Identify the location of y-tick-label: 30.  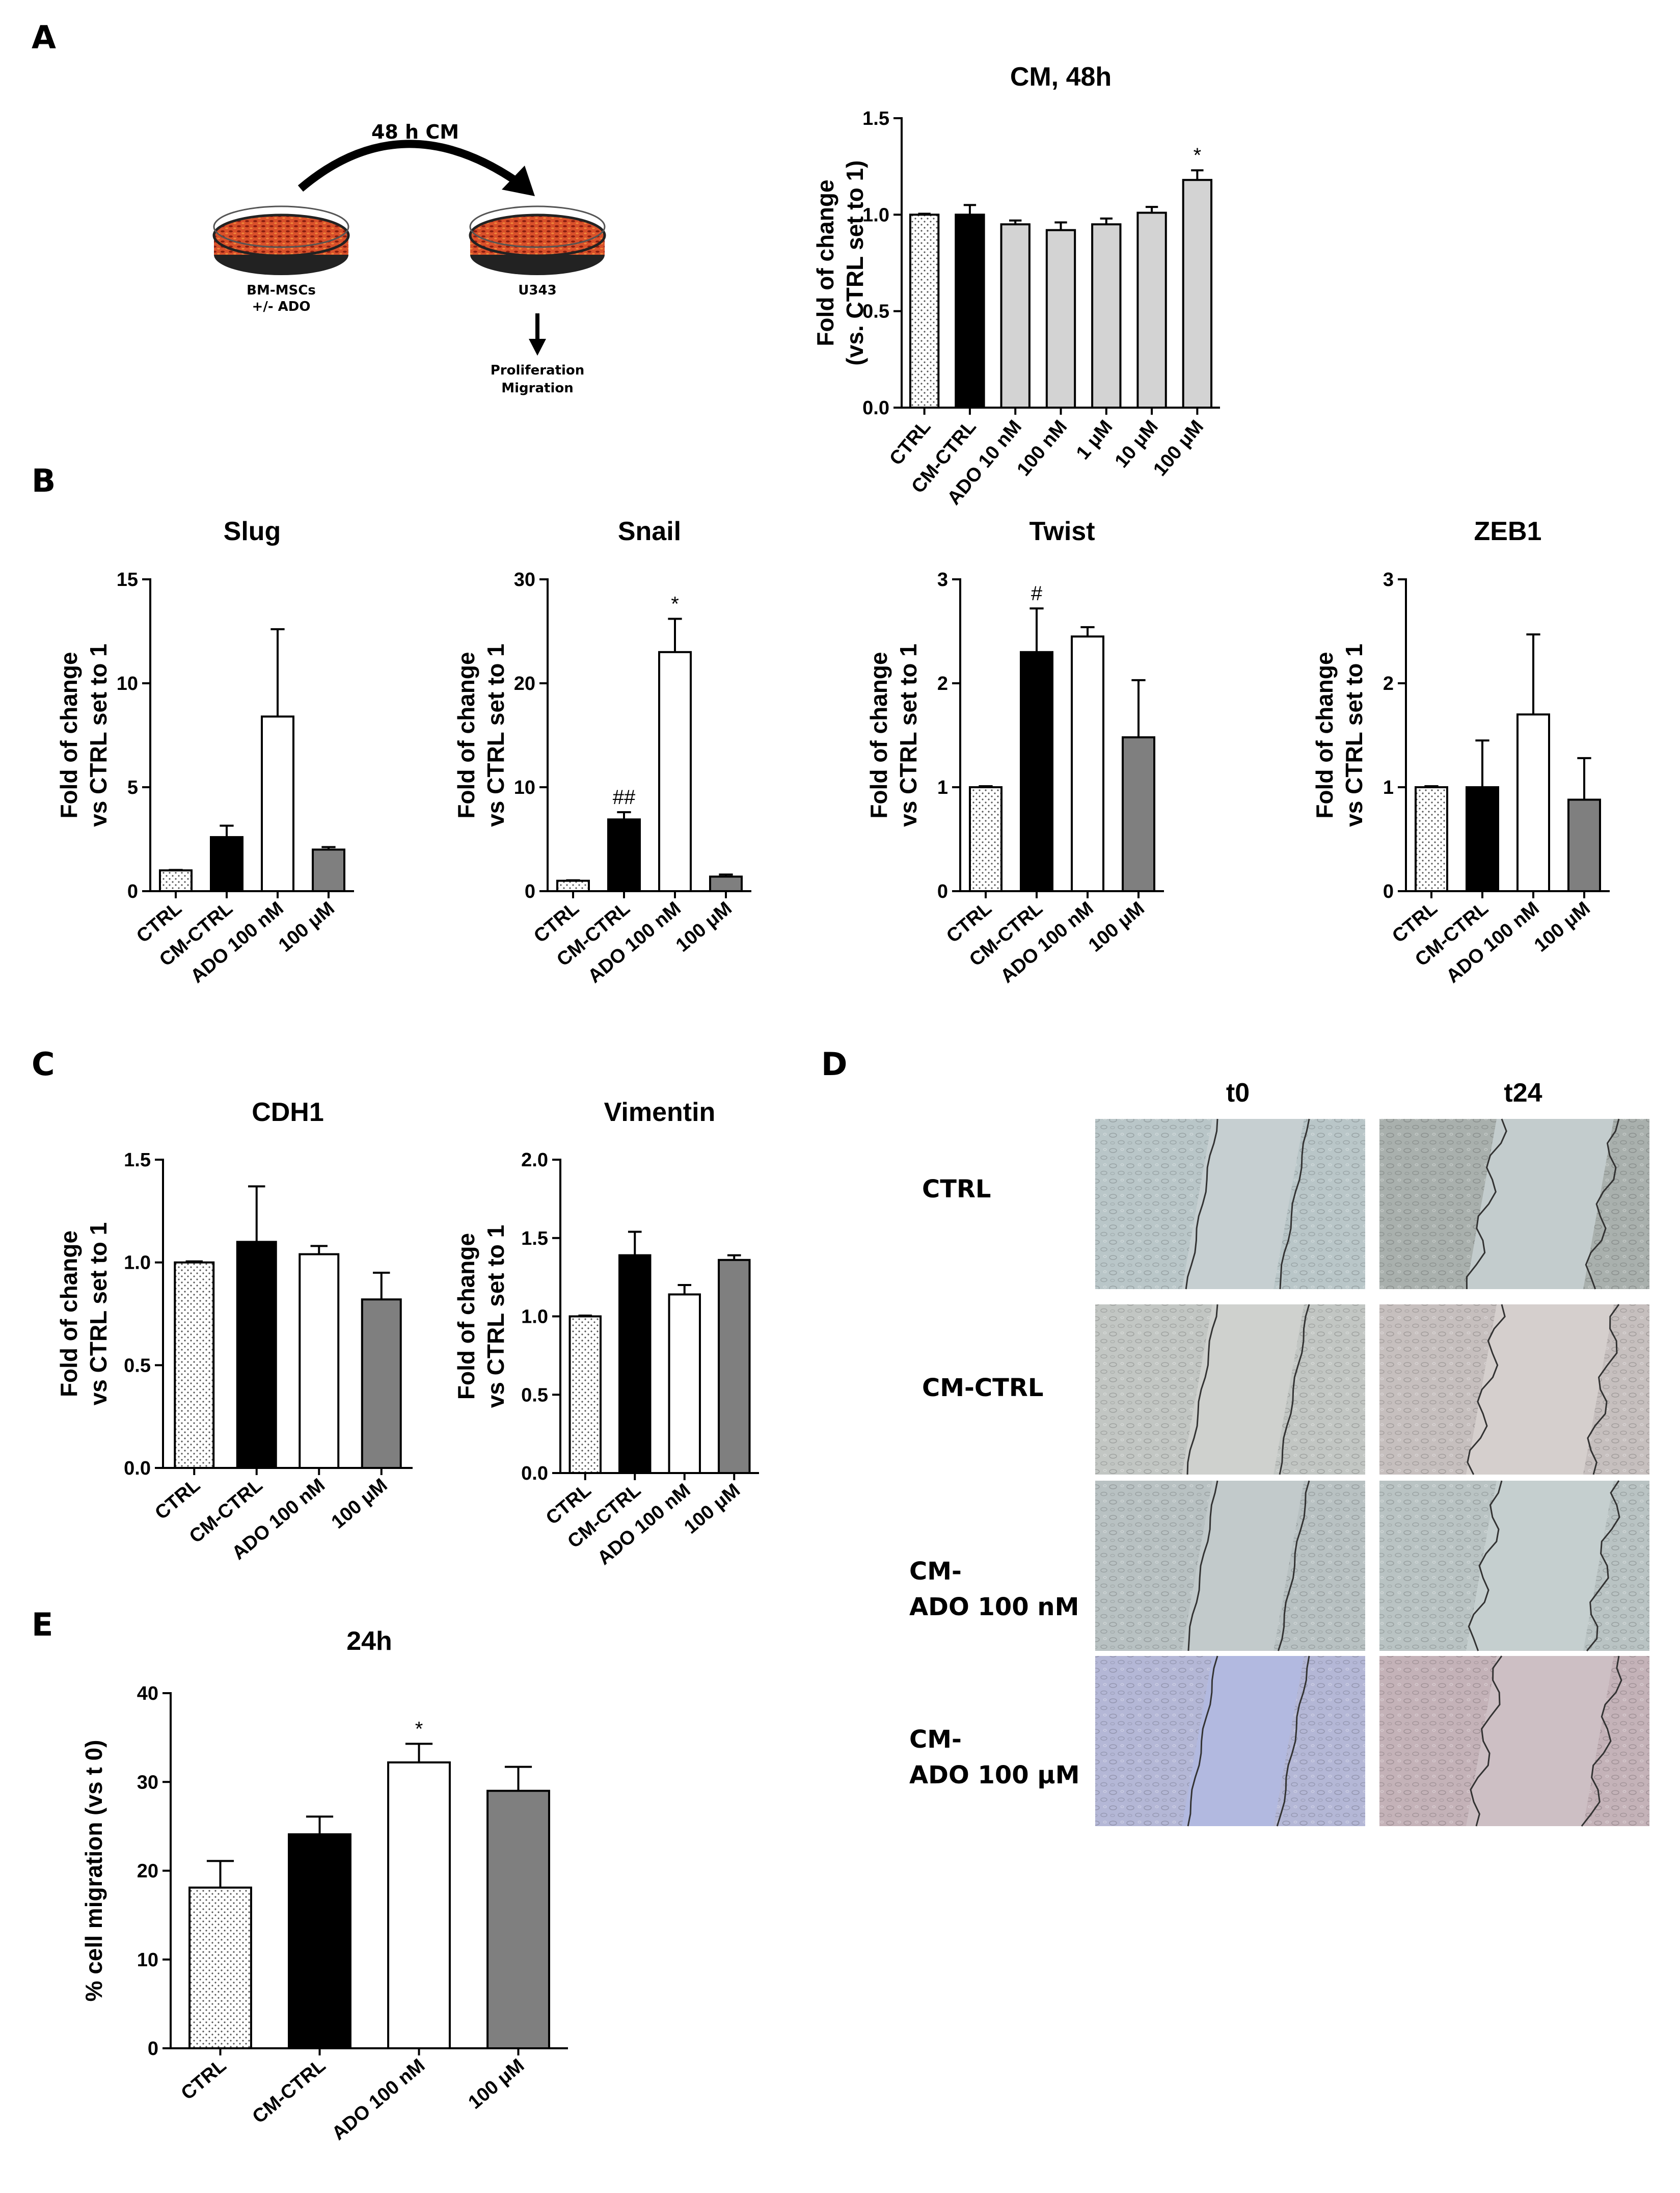
(147, 1782).